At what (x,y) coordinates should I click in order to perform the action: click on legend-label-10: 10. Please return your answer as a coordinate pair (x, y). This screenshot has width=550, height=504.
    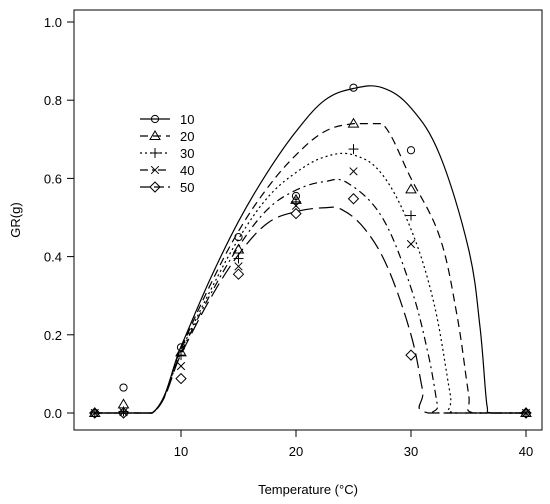
    Looking at the image, I should click on (187, 119).